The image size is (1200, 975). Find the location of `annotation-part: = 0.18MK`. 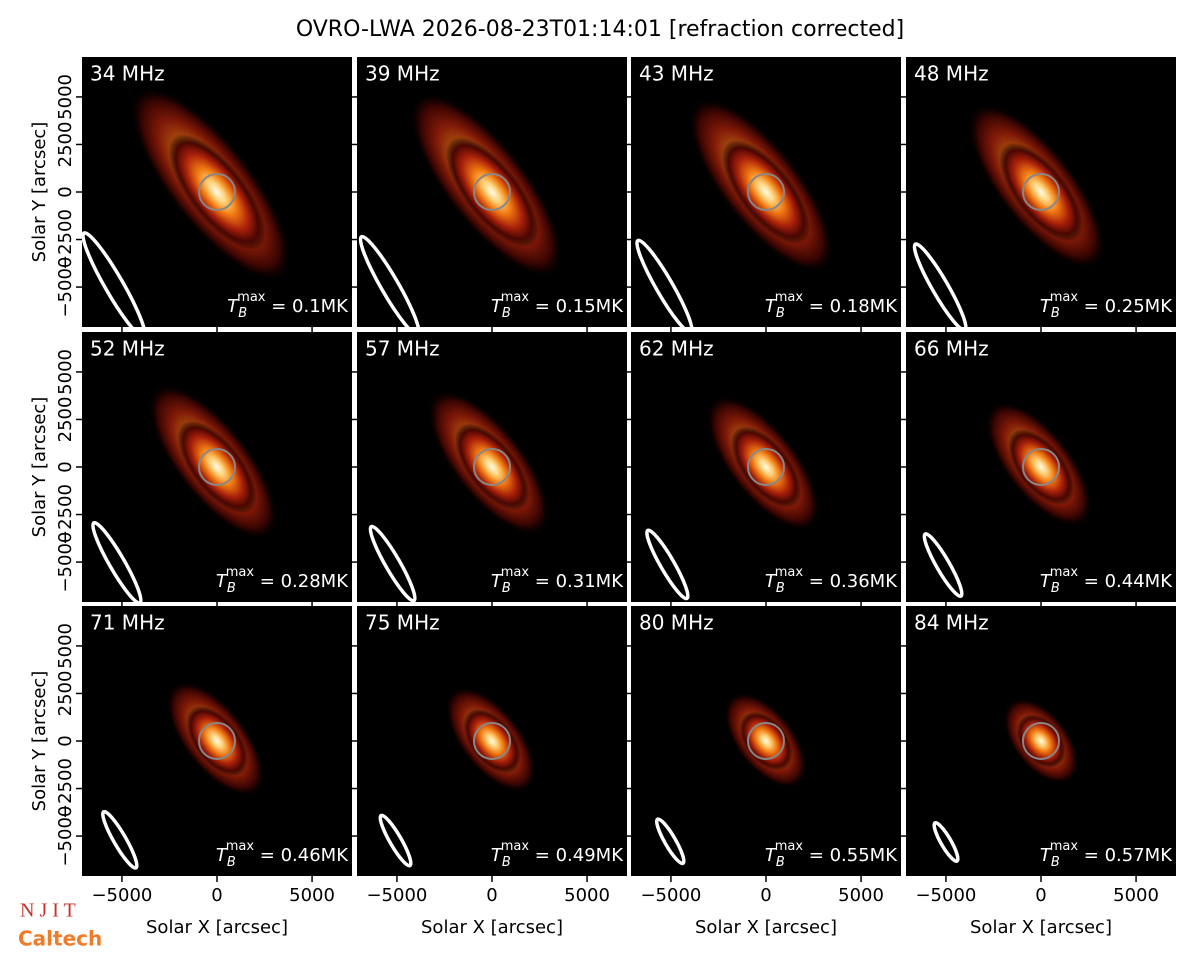

annotation-part: = 0.18MK is located at coordinates (850, 306).